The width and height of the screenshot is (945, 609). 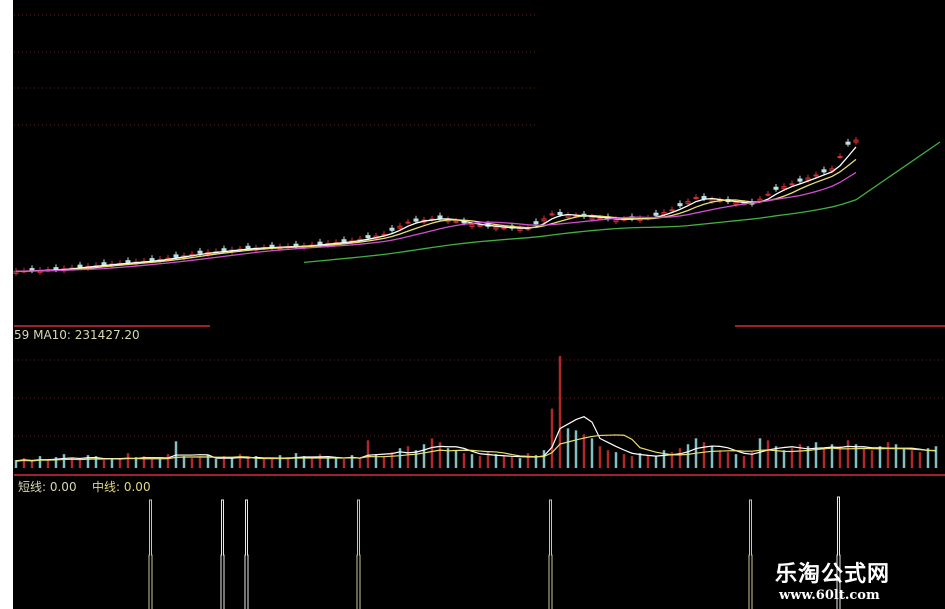 What do you see at coordinates (121, 487) in the screenshot?
I see `mid-line-label: 中线: 0.00` at bounding box center [121, 487].